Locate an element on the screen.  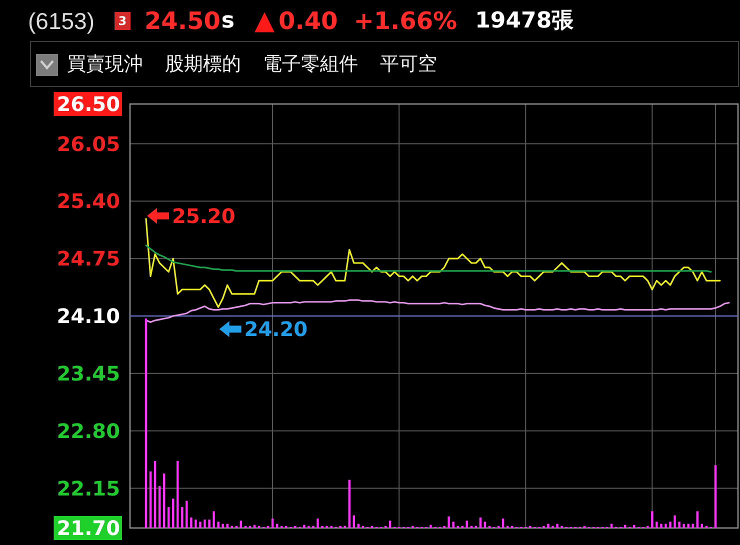
annotation: 24.20 is located at coordinates (276, 329).